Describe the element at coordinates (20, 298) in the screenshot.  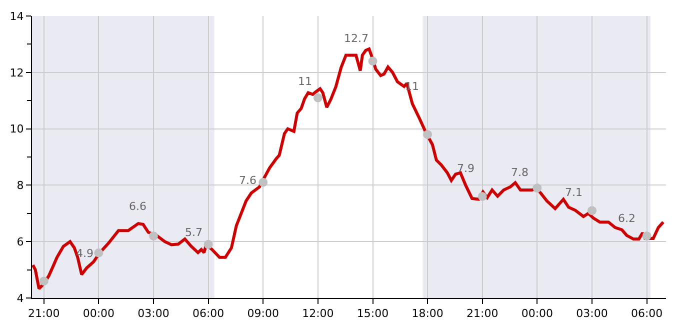
I see `y-tick-label: 4` at that location.